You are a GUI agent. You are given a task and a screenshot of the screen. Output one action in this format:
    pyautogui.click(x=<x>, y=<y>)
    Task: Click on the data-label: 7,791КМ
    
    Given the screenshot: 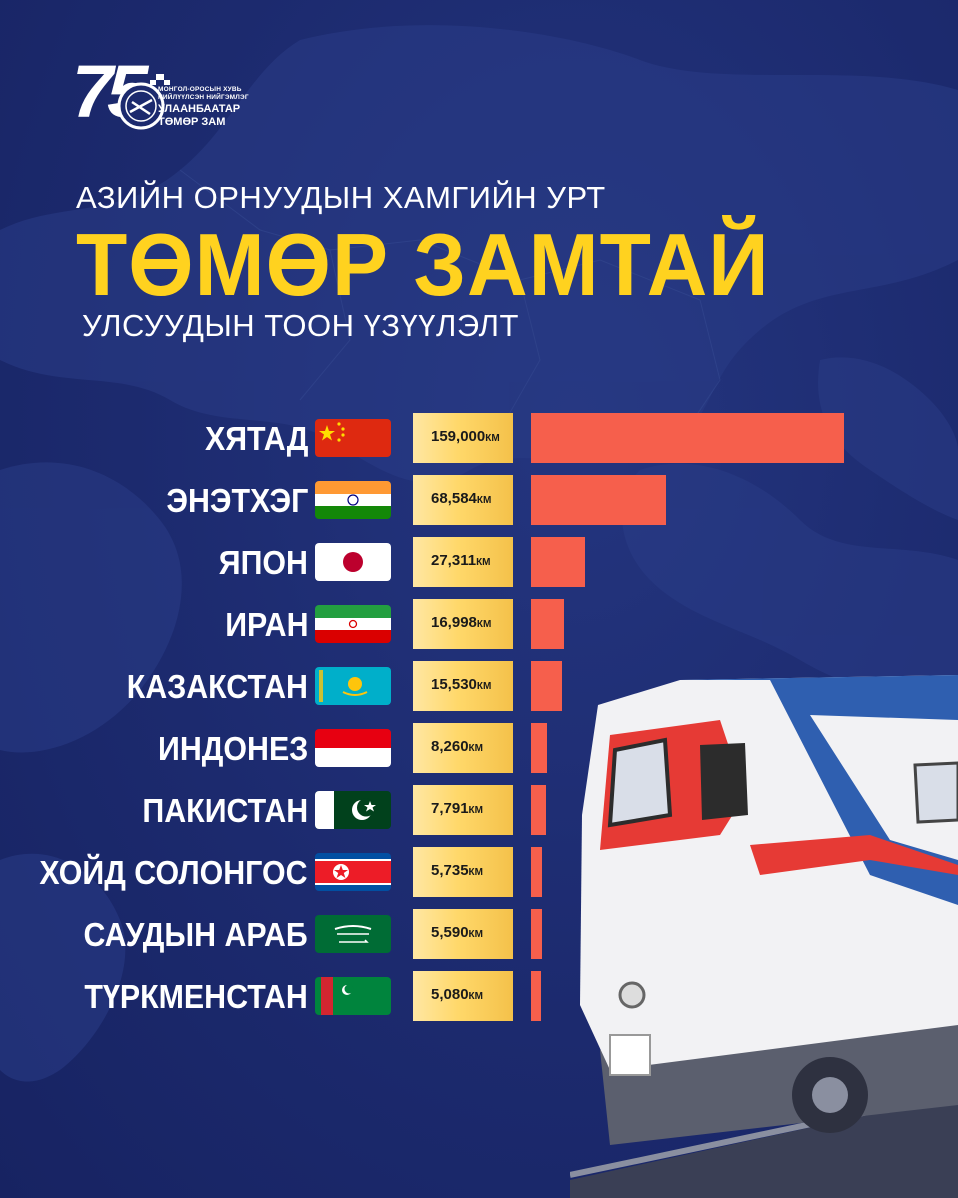 What is the action you would take?
    pyautogui.click(x=457, y=808)
    